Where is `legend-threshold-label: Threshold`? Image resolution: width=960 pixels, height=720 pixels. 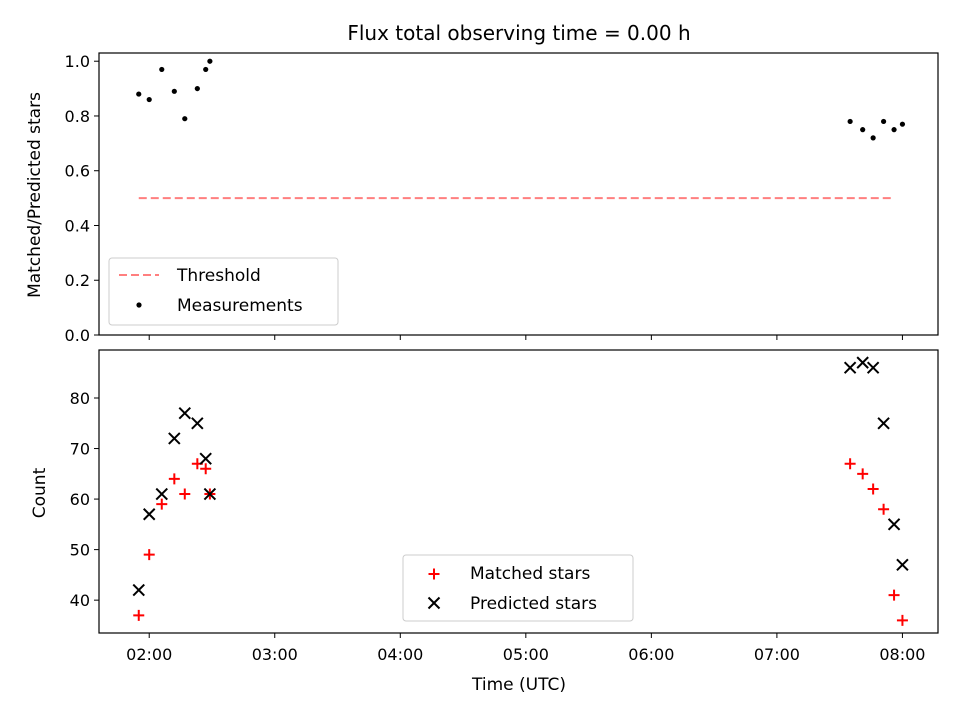 legend-threshold-label: Threshold is located at coordinates (218, 276).